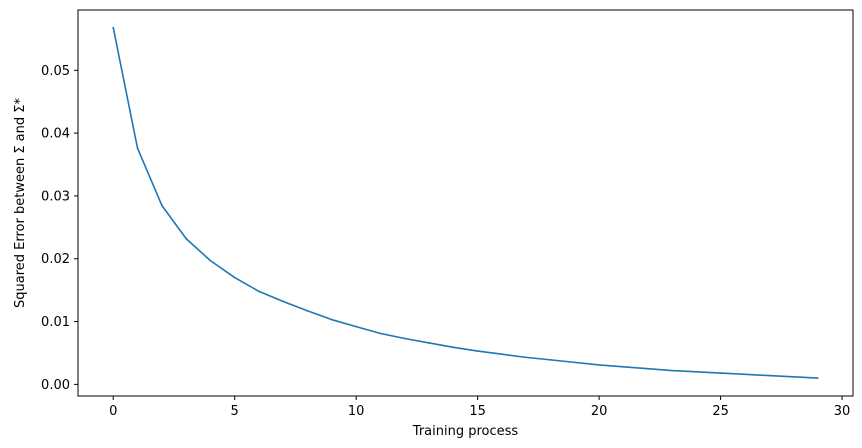 The width and height of the screenshot is (862, 448). I want to click on x-tick-label: 15, so click(477, 411).